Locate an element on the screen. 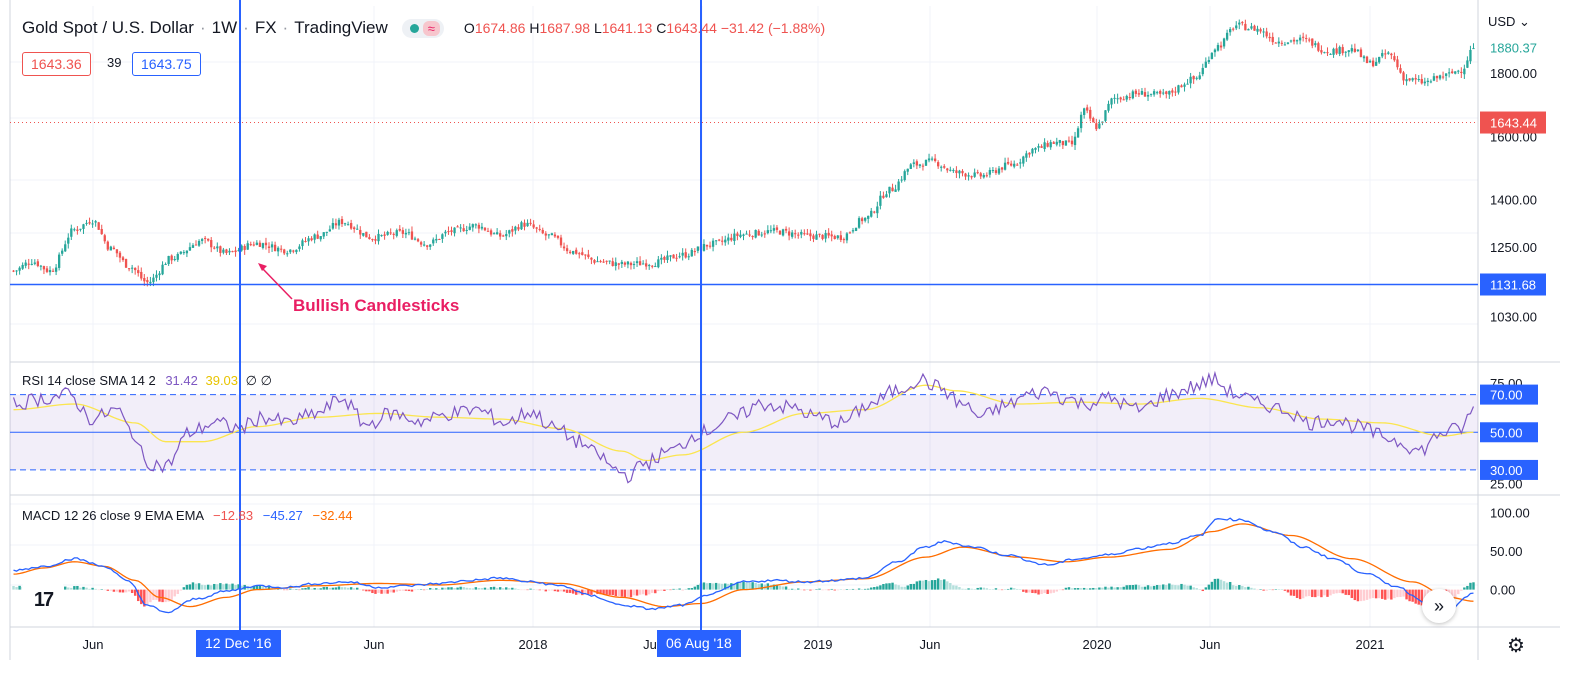  interval: 1W is located at coordinates (224, 27).